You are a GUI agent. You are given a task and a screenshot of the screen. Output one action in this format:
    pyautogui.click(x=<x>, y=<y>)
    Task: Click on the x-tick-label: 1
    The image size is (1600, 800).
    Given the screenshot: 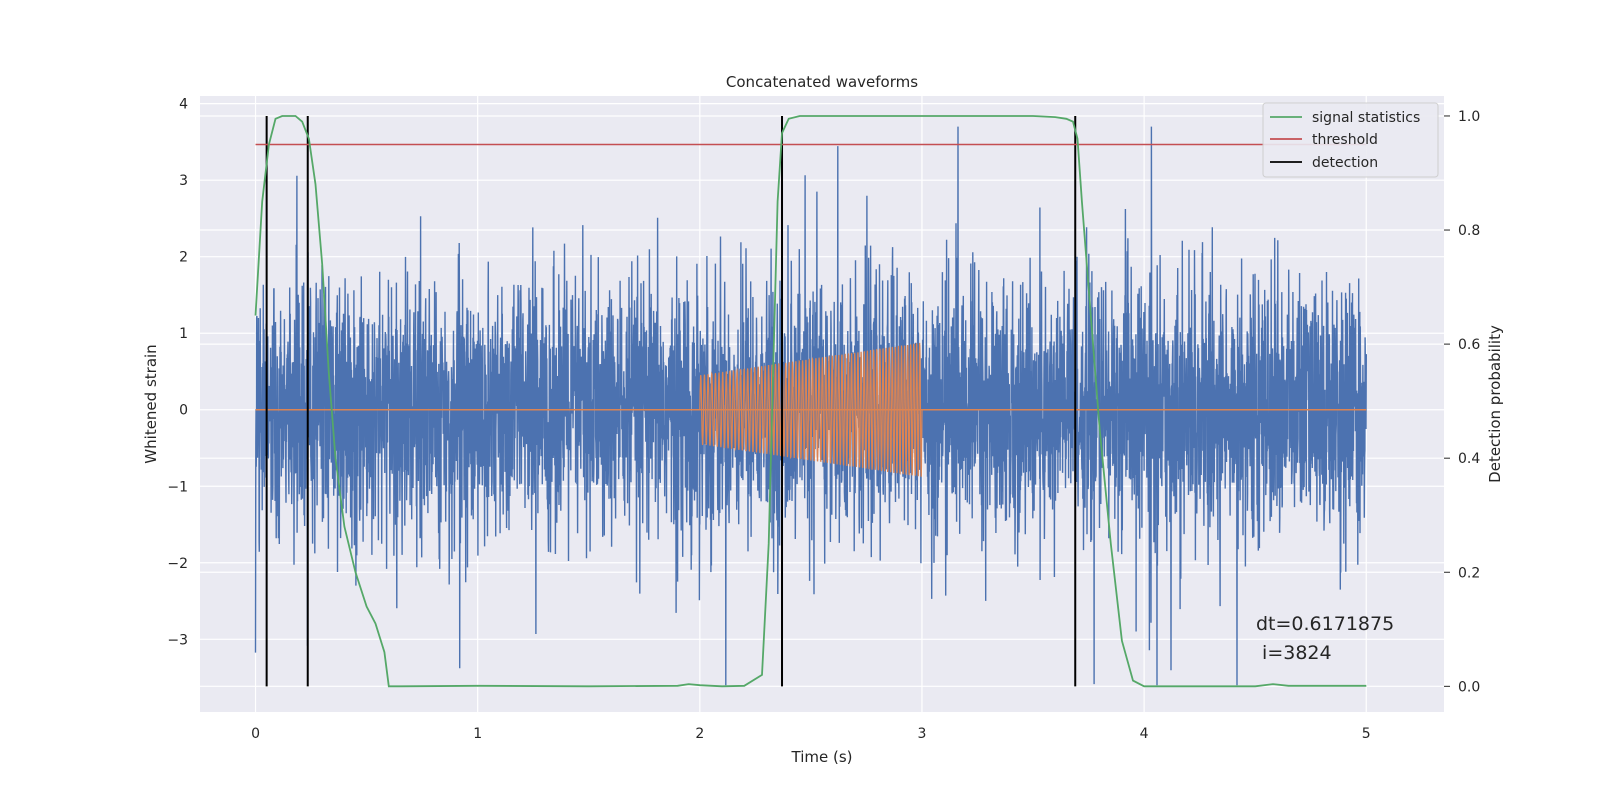 What is the action you would take?
    pyautogui.click(x=477, y=734)
    